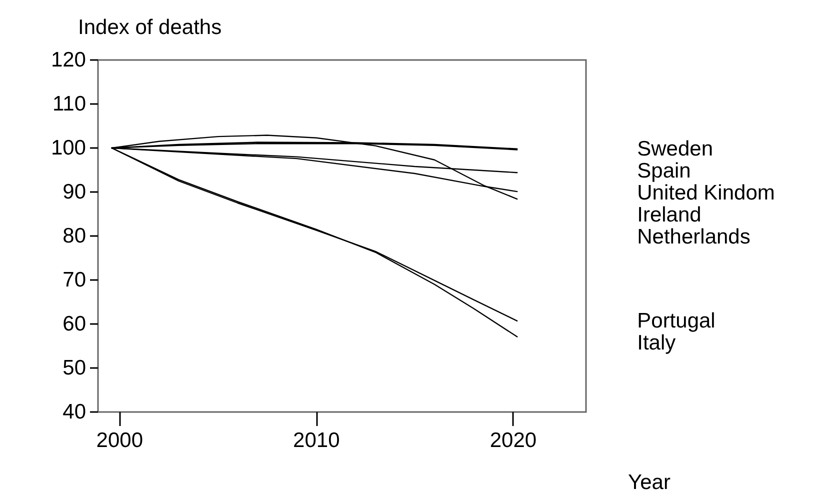 This screenshot has width=823, height=499. Describe the element at coordinates (676, 320) in the screenshot. I see `text: Portugal` at that location.